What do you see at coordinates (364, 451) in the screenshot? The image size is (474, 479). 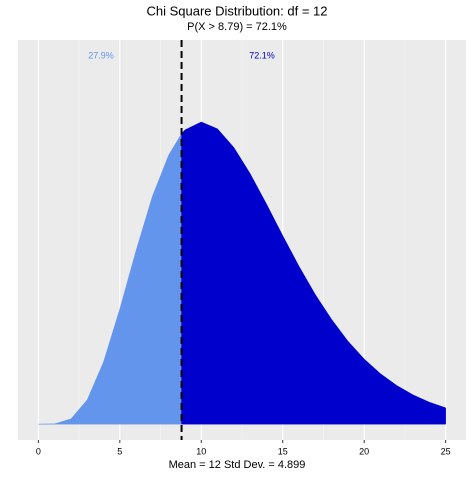 I see `x-tick-label: 20` at bounding box center [364, 451].